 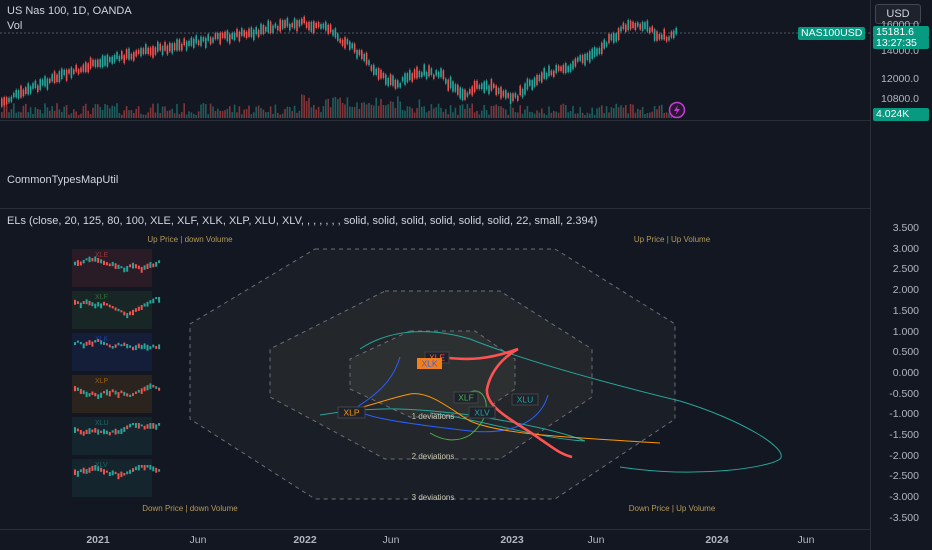 What do you see at coordinates (112, 352) in the screenshot?
I see `mini-panel-bg` at bounding box center [112, 352].